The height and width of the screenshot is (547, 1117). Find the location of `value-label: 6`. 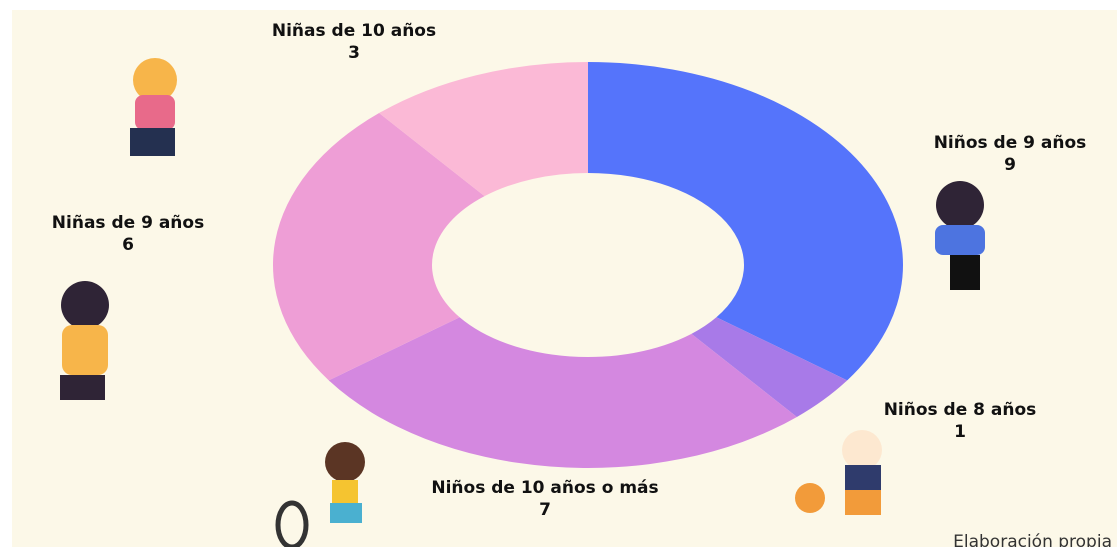

value-label: 6 is located at coordinates (128, 245).